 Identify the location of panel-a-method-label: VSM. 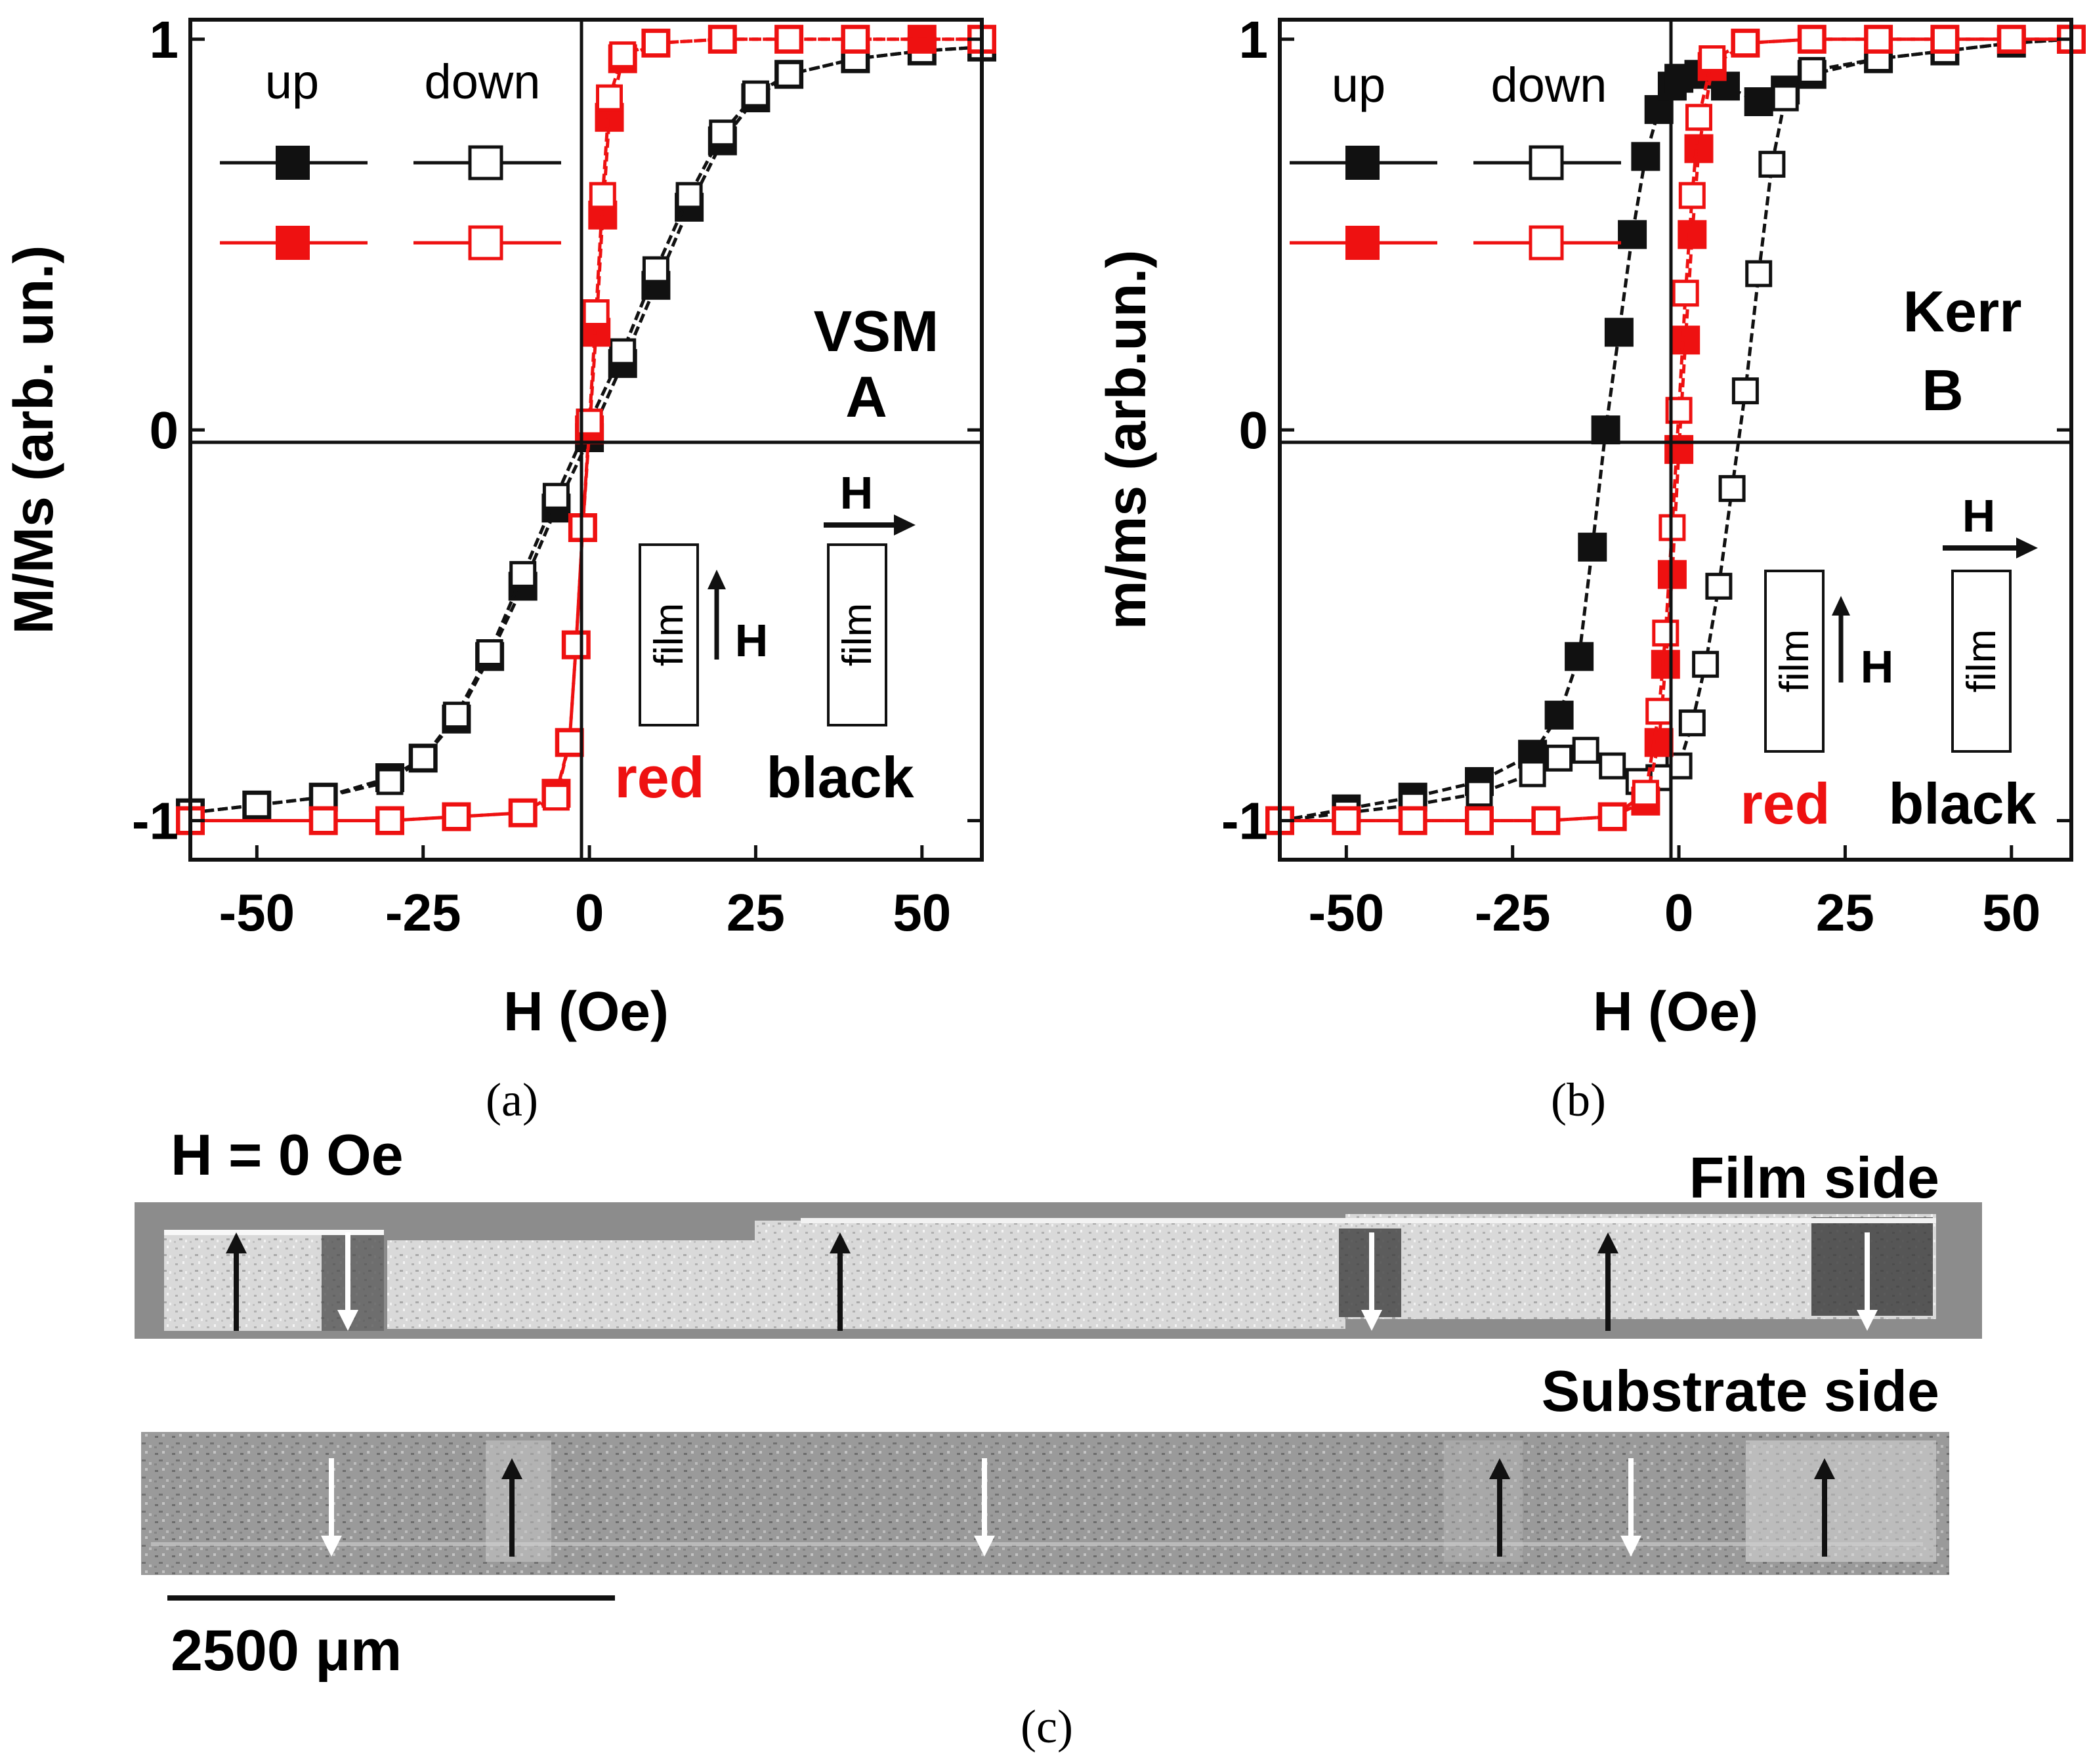
(876, 331).